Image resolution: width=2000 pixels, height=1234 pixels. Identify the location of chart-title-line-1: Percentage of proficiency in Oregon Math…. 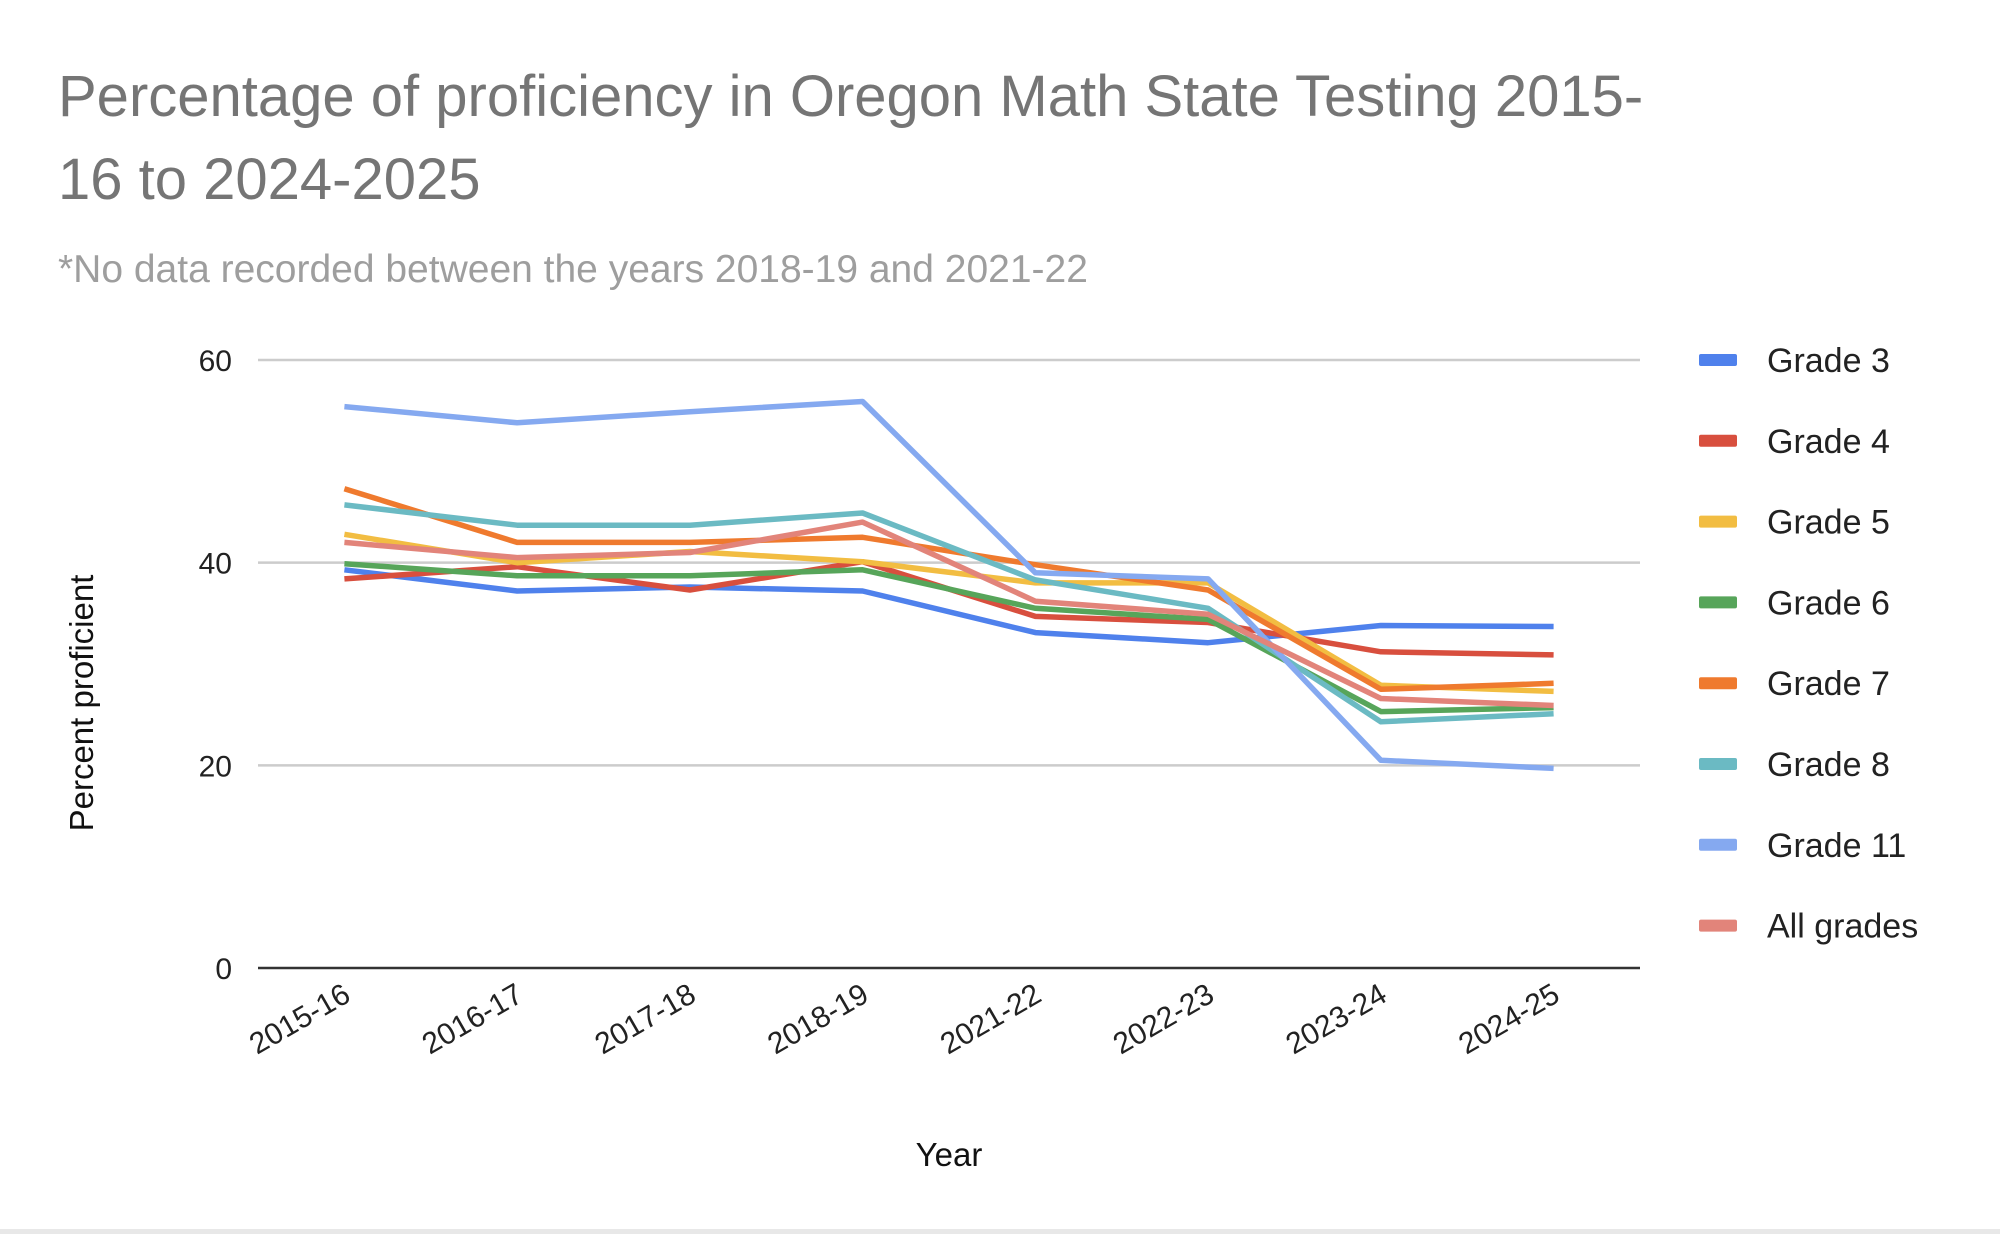
(850, 96).